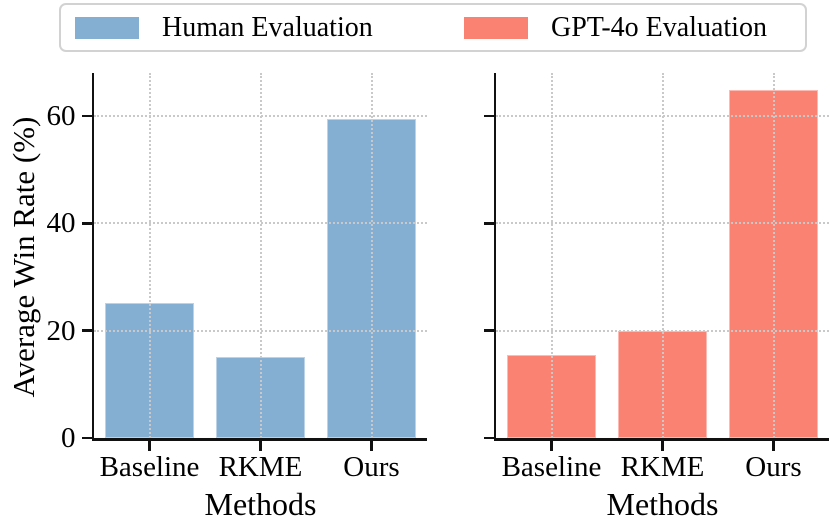 The height and width of the screenshot is (531, 830). I want to click on legend-swatch-gpt4o-evaluation, so click(496, 27).